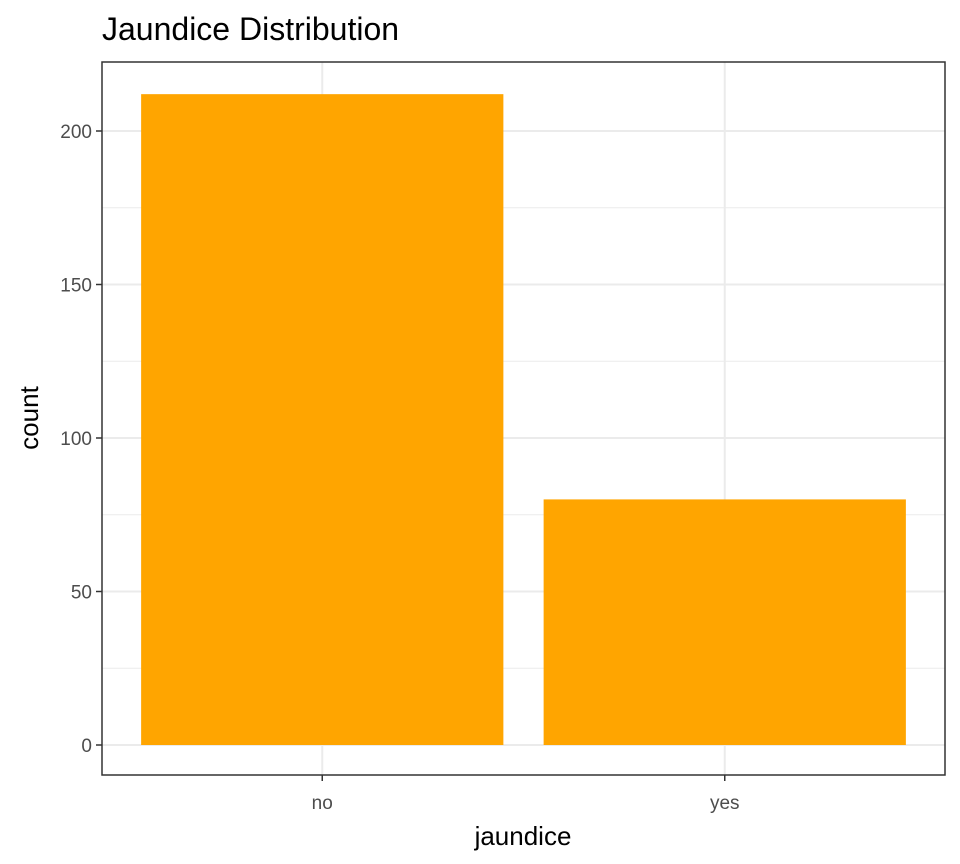 This screenshot has height=864, width=960. What do you see at coordinates (725, 803) in the screenshot?
I see `x-tick-label: yes` at bounding box center [725, 803].